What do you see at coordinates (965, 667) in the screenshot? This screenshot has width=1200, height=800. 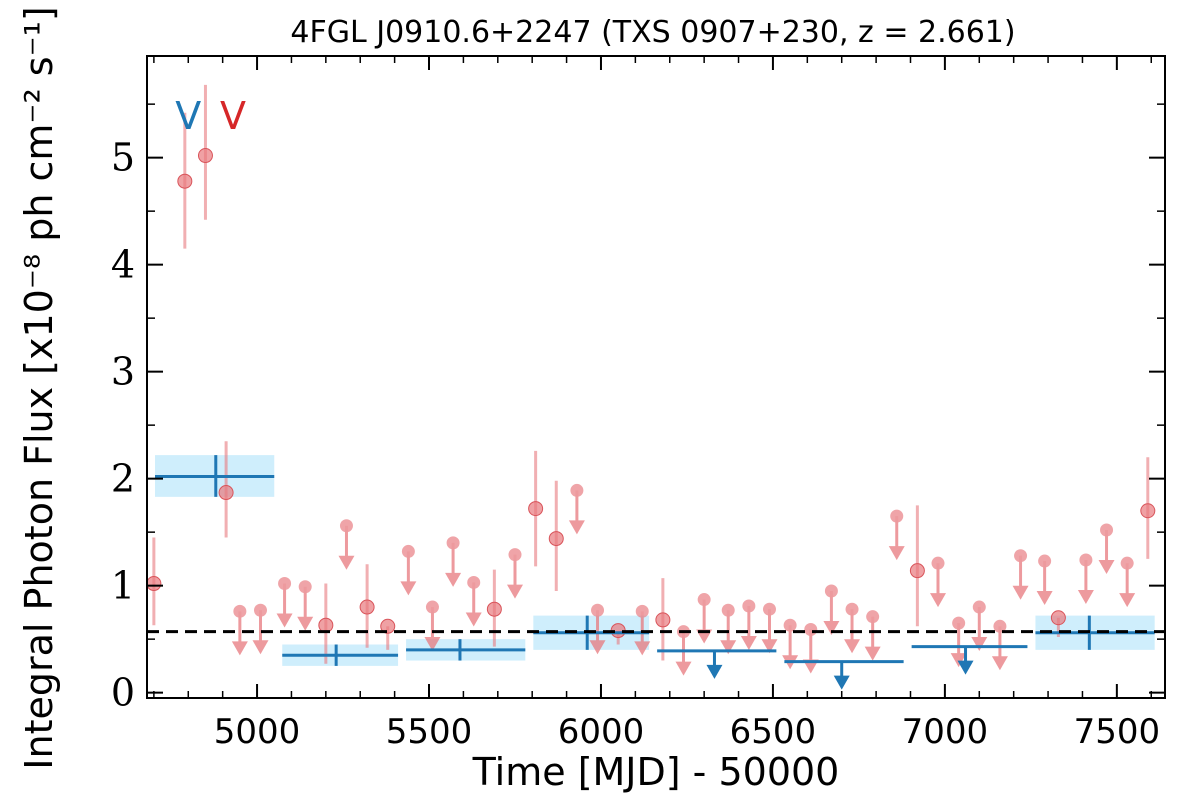 I see `coarse-upper-limit-6-head` at bounding box center [965, 667].